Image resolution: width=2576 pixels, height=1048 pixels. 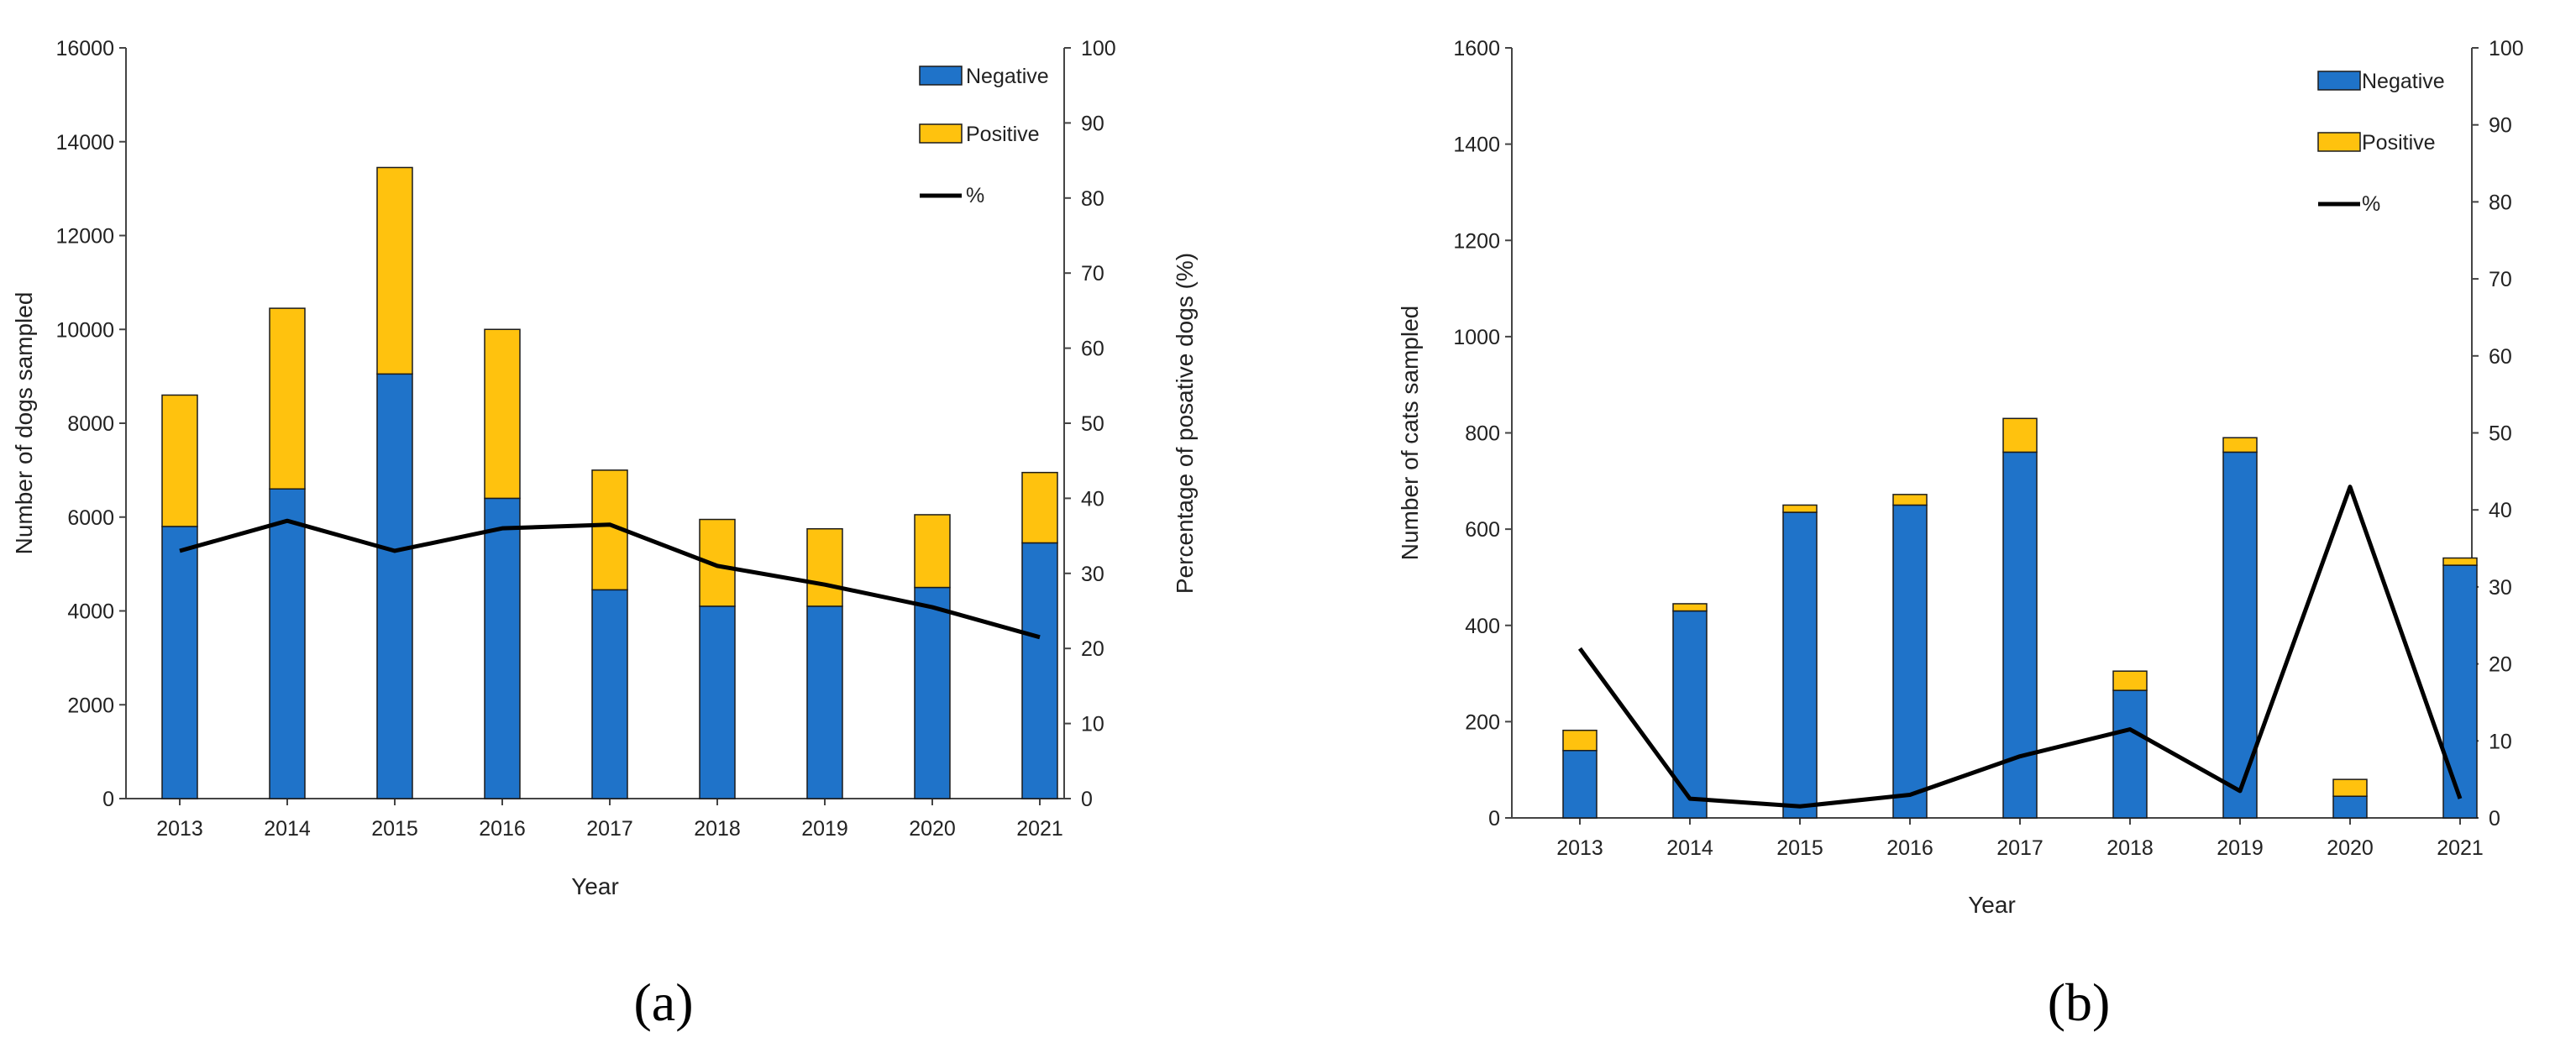 I want to click on y2-tick-label: 0, so click(x=2494, y=819).